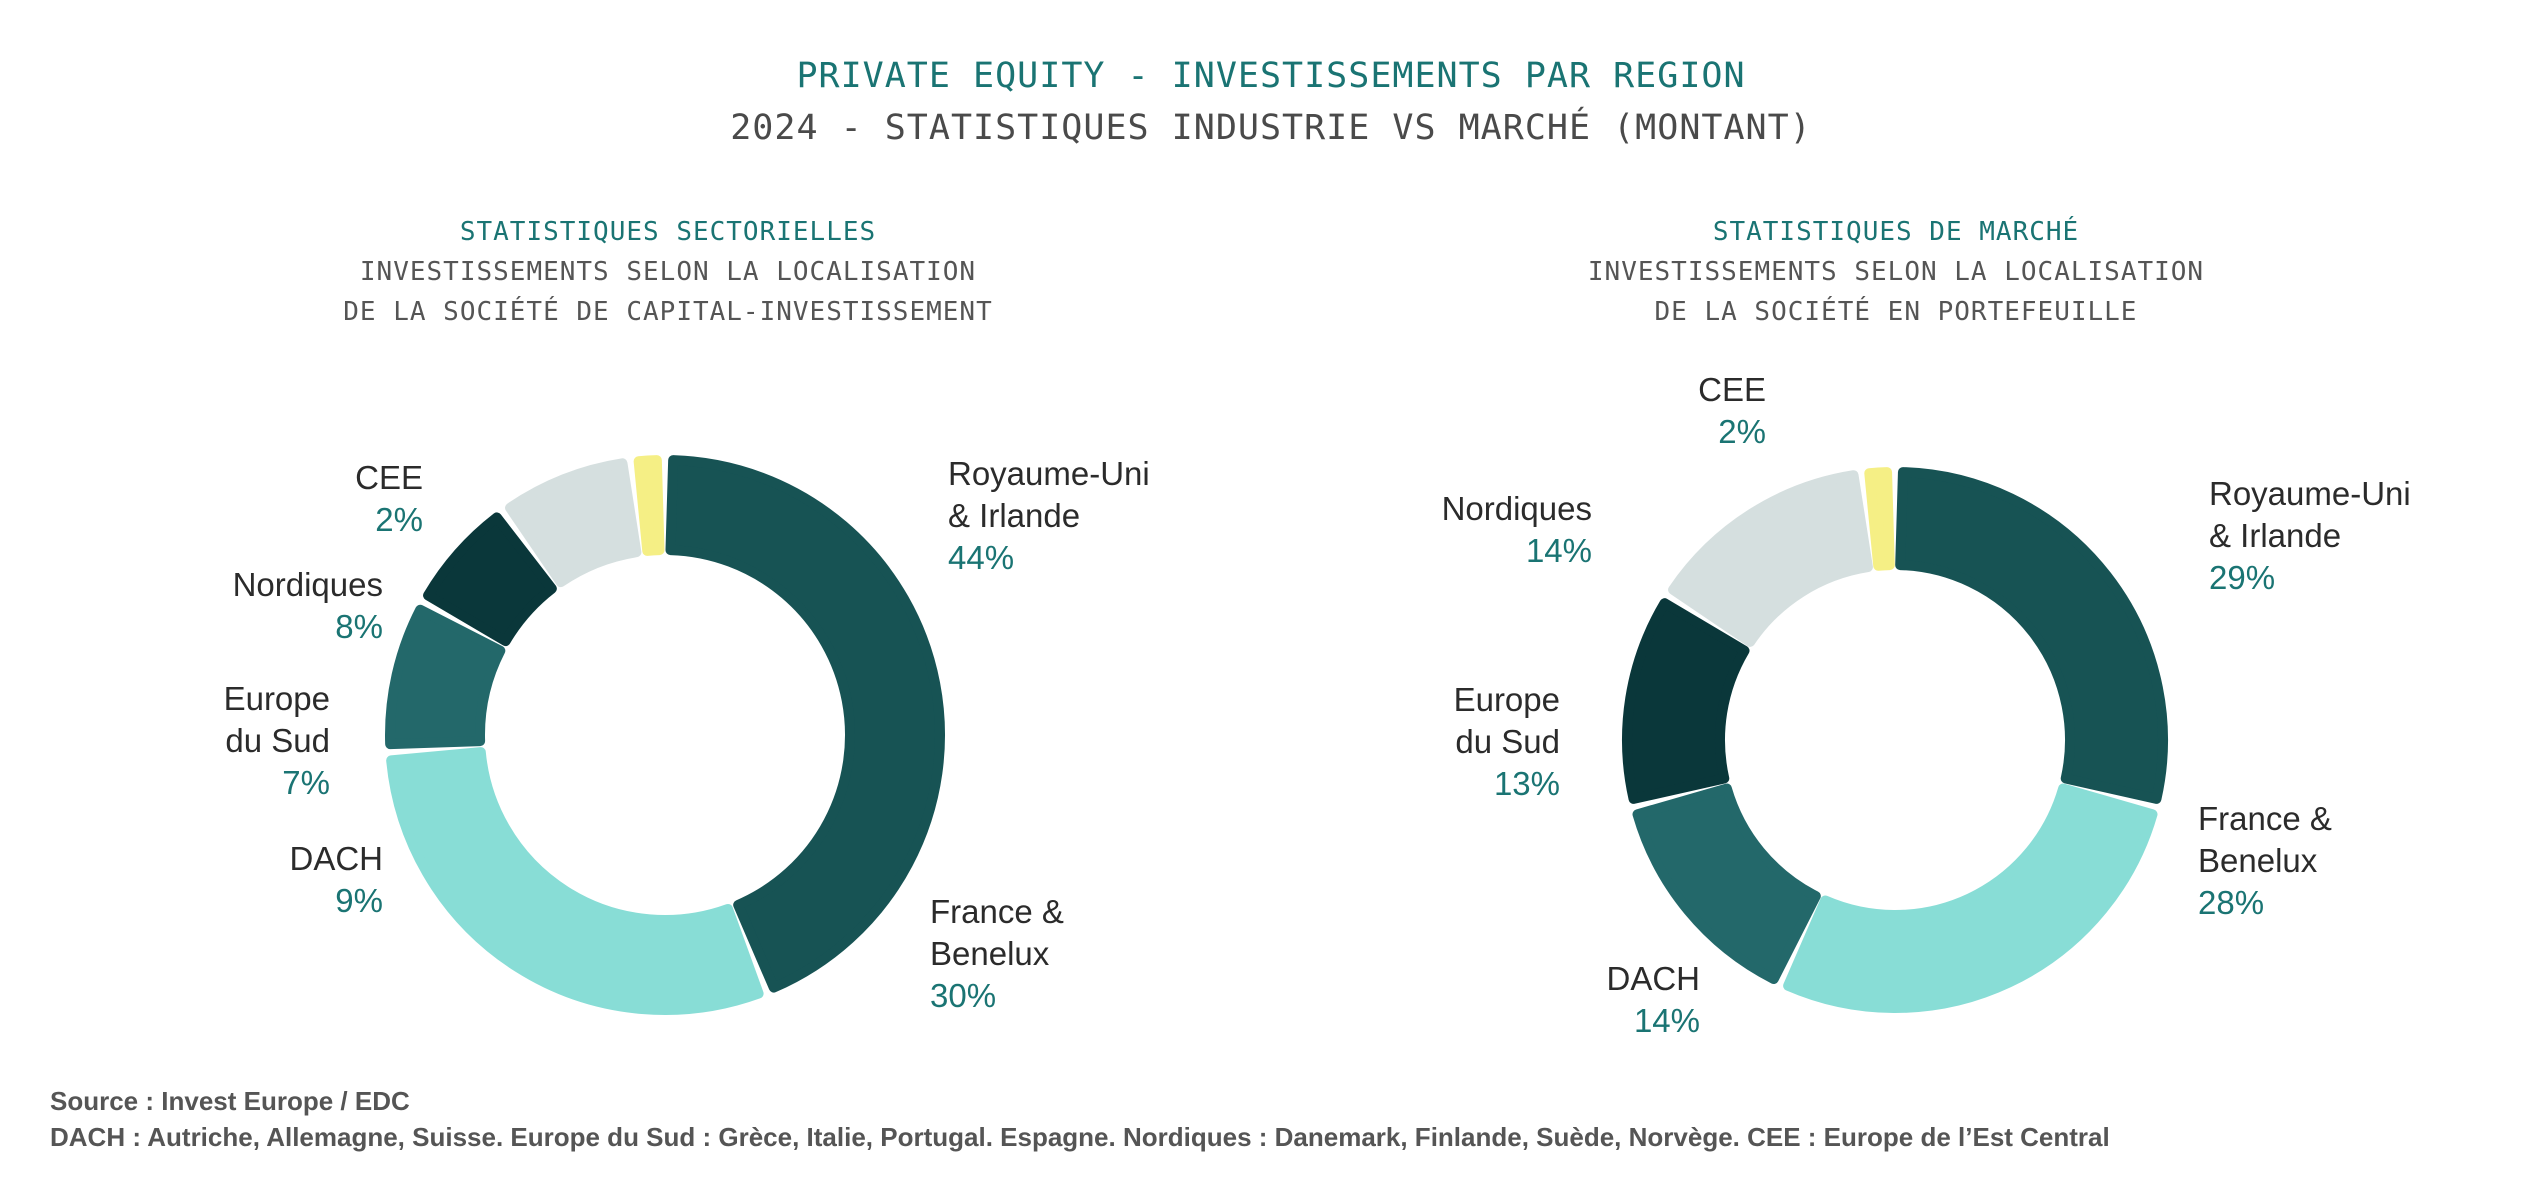 The height and width of the screenshot is (1194, 2542). I want to click on right-slice-cee, so click(1879, 519).